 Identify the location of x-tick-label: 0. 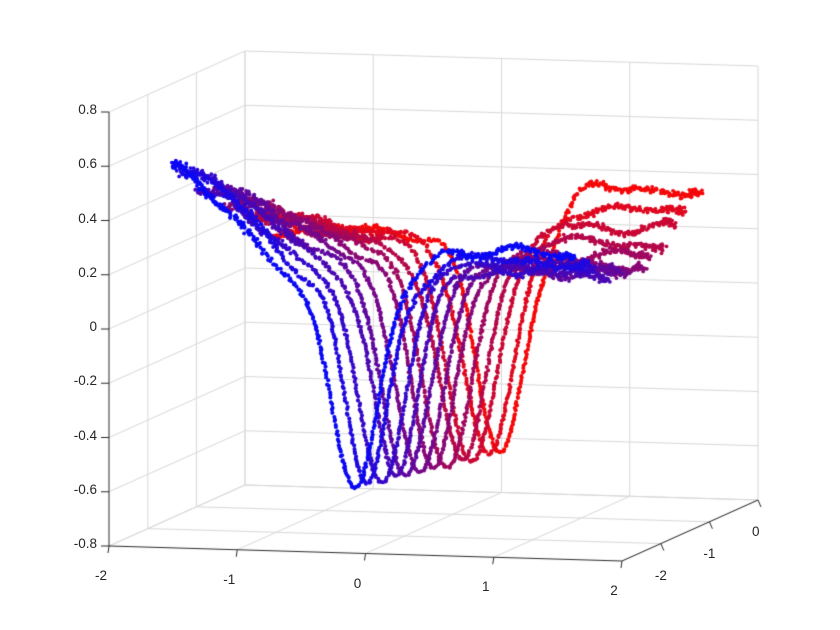
(357, 583).